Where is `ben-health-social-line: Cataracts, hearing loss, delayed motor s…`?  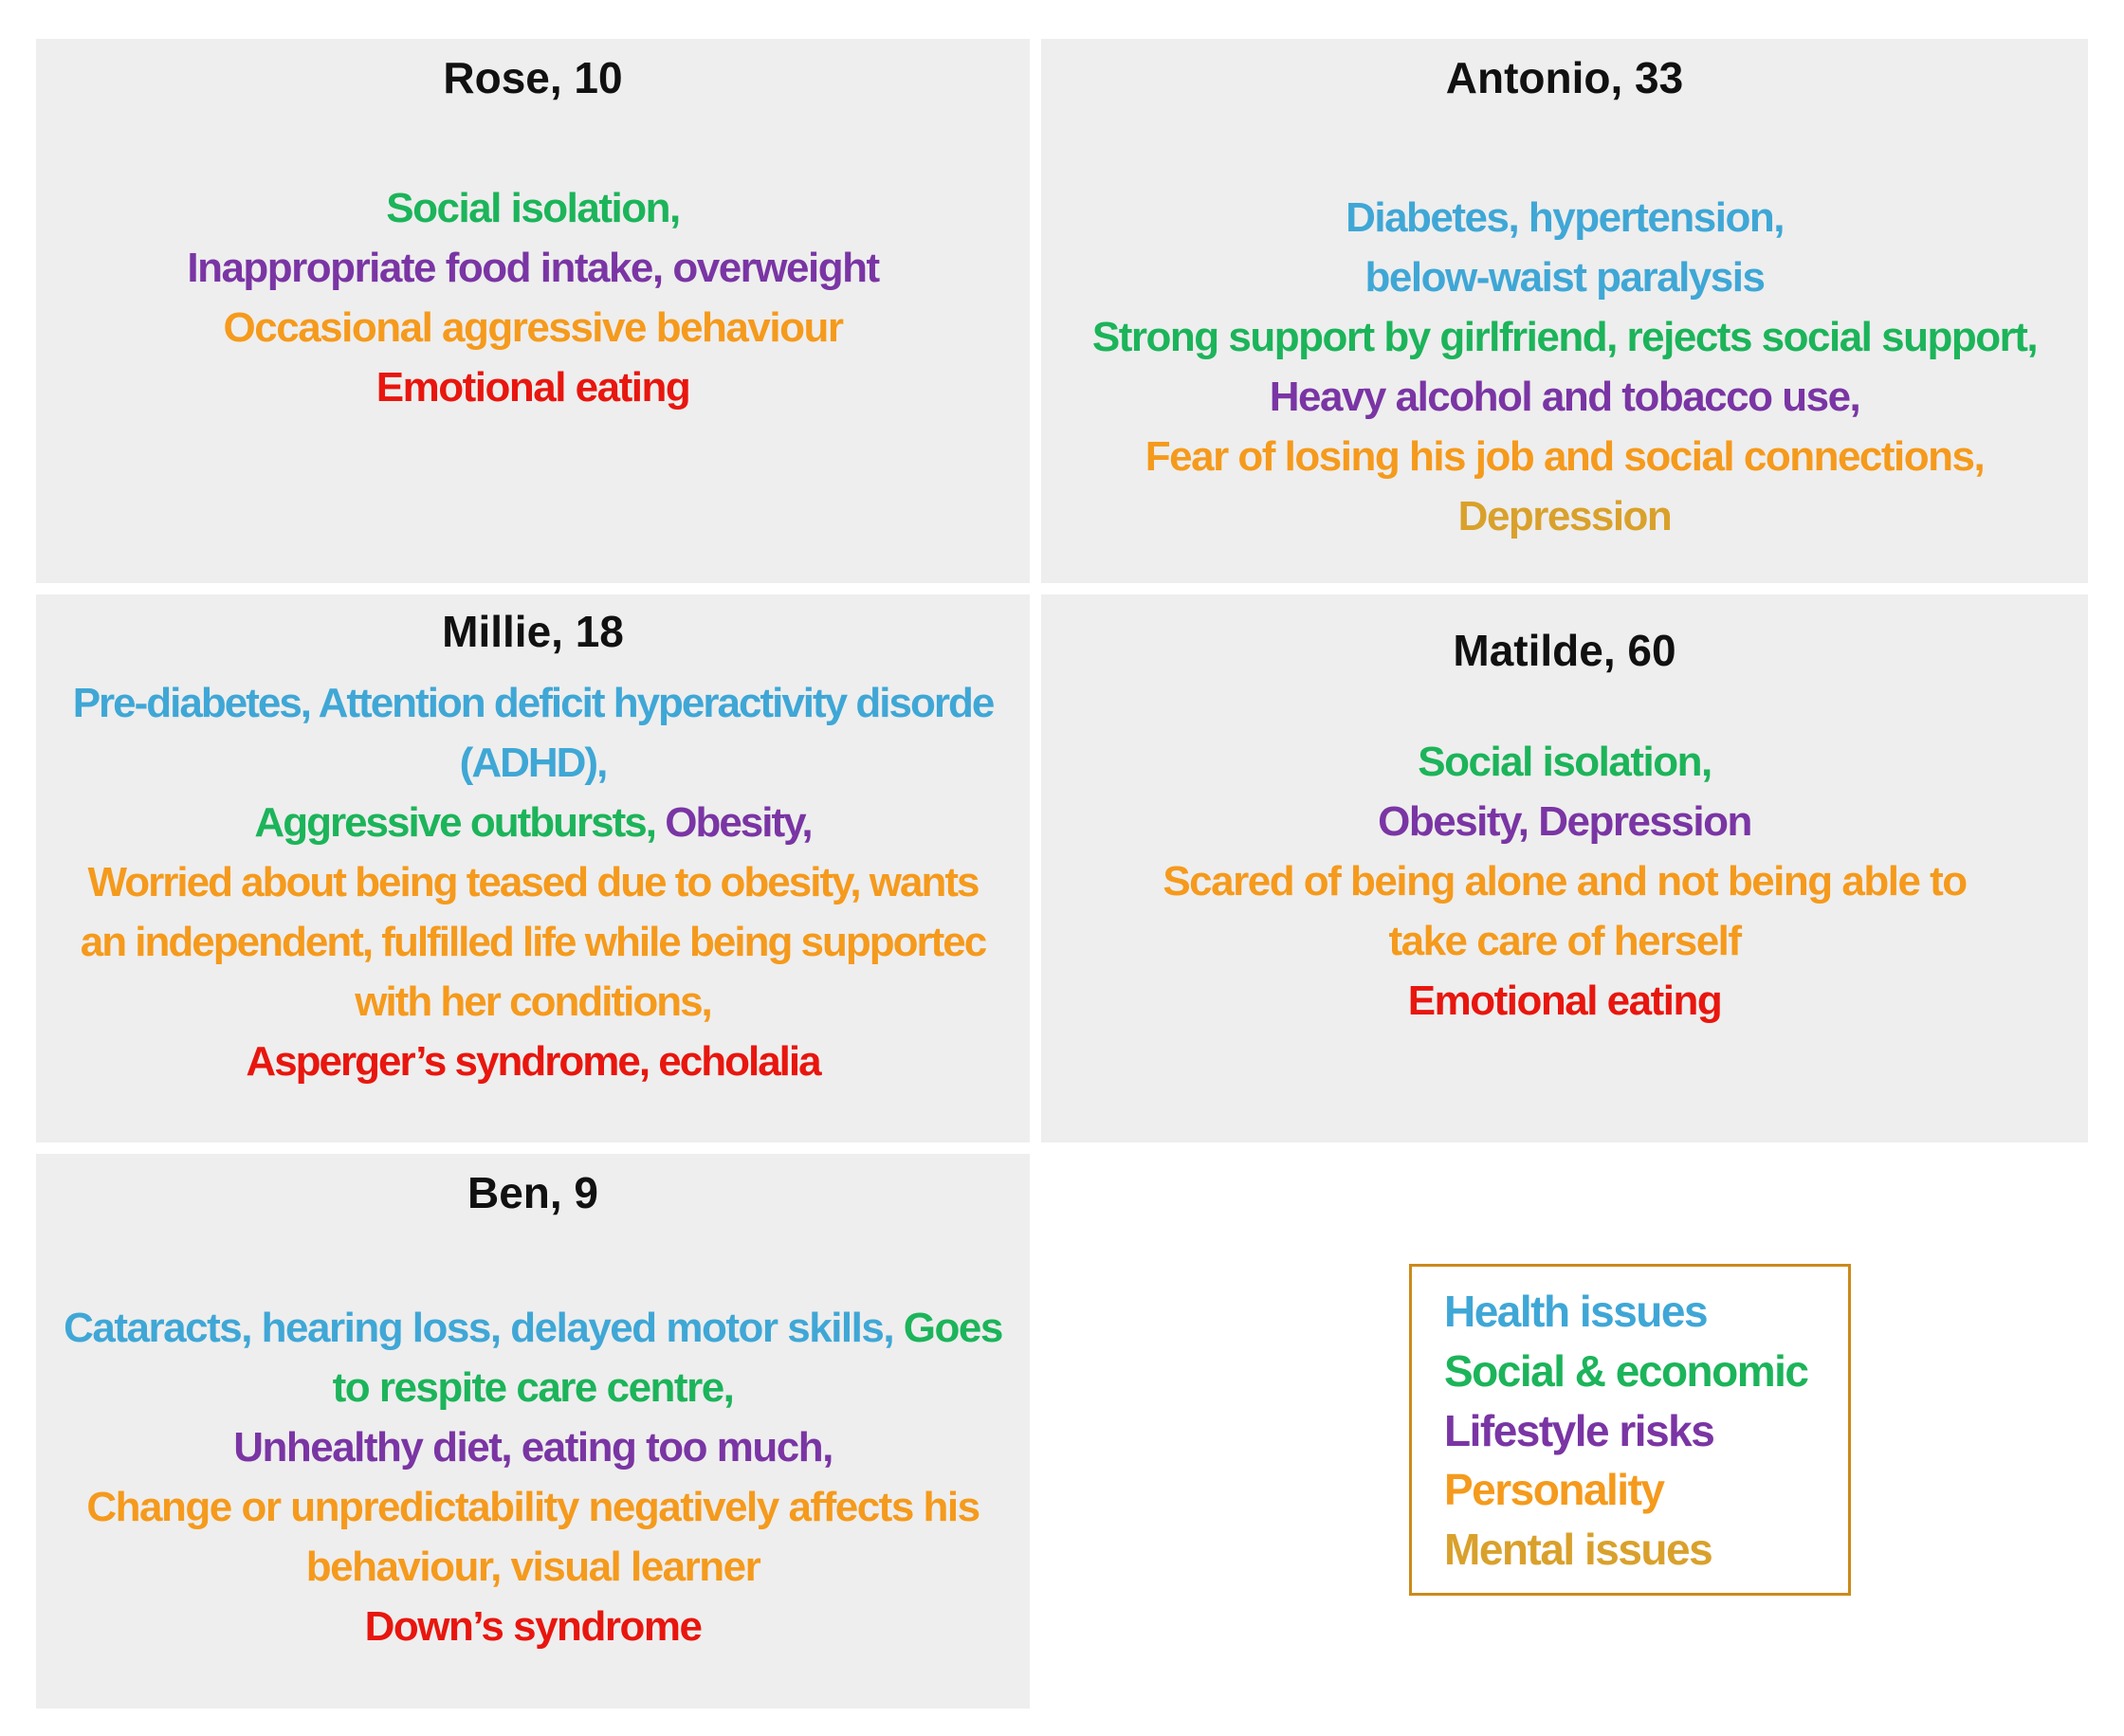 ben-health-social-line: Cataracts, hearing loss, delayed motor s… is located at coordinates (533, 1328).